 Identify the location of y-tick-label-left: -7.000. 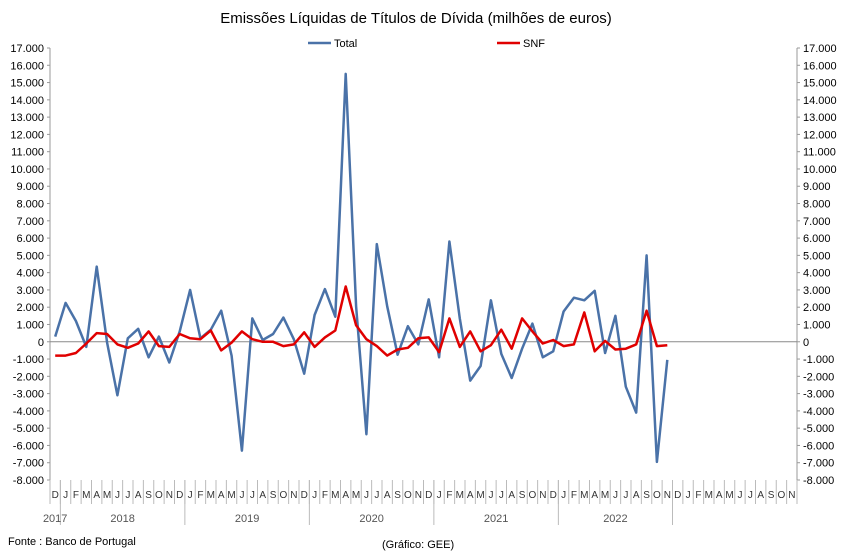
(28, 464).